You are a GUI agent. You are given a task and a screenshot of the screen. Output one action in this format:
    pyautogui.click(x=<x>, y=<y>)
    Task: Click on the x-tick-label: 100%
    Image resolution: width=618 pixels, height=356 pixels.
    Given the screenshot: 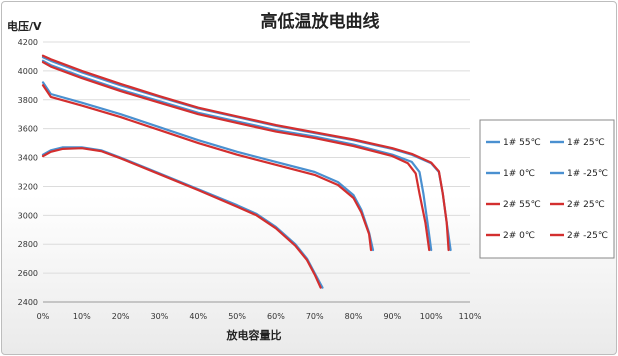 What is the action you would take?
    pyautogui.click(x=431, y=316)
    